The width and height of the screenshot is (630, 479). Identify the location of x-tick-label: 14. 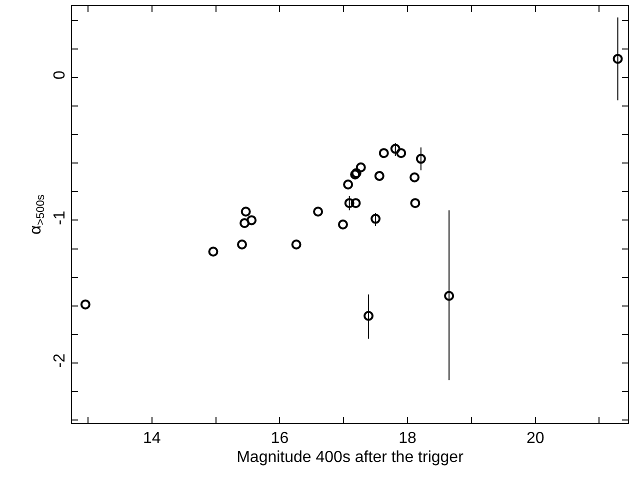
(151, 439).